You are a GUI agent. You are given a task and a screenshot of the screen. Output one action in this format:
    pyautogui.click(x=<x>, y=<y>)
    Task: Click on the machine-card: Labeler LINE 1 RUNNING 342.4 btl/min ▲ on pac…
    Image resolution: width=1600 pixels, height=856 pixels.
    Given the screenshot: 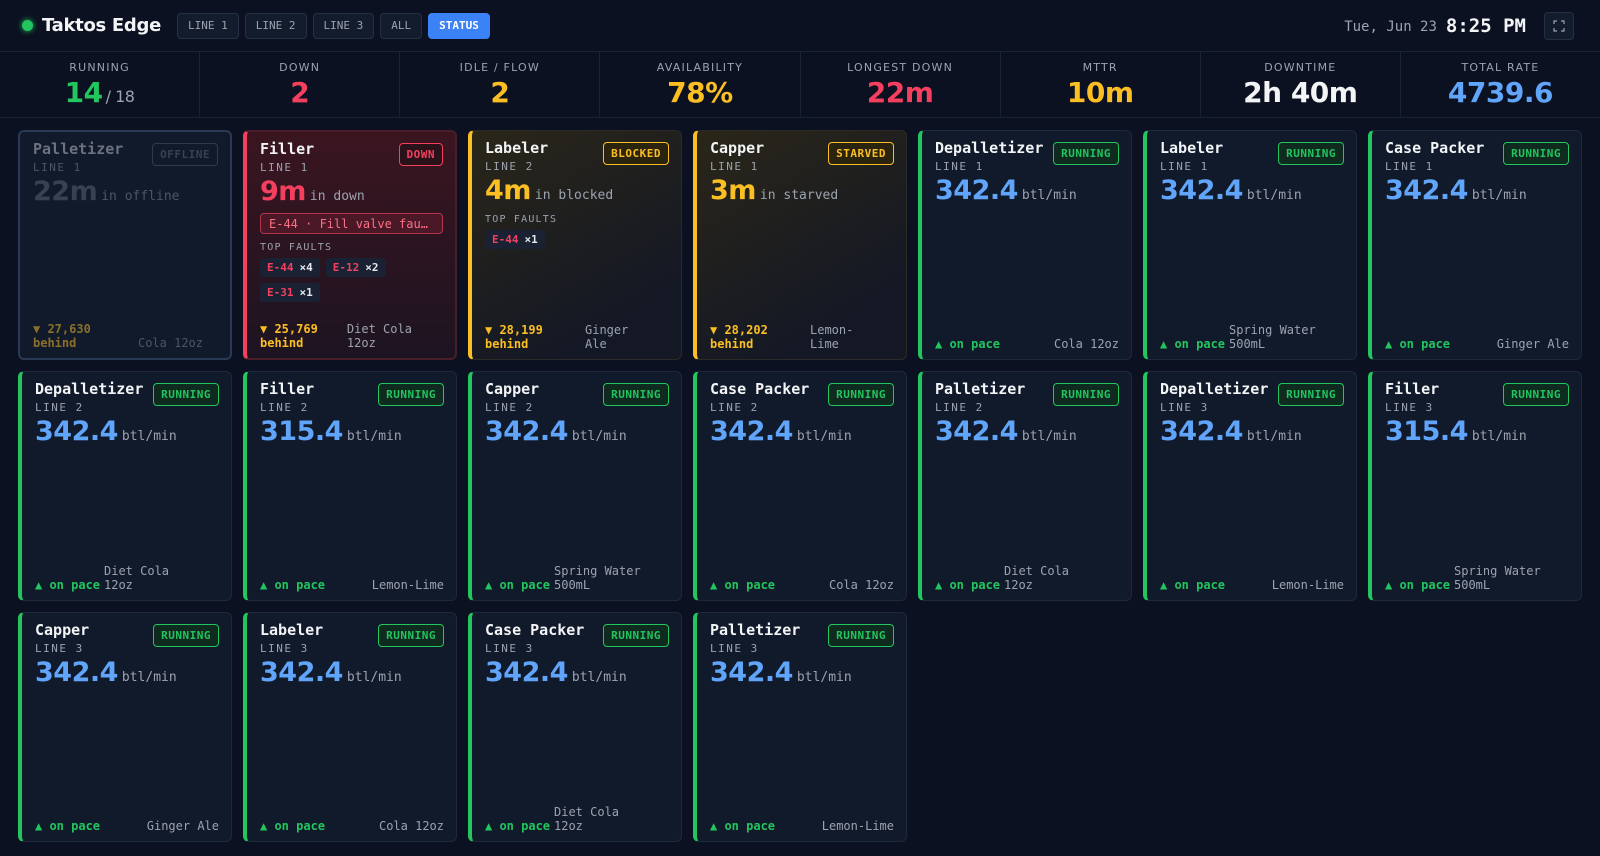 What is the action you would take?
    pyautogui.click(x=1250, y=245)
    